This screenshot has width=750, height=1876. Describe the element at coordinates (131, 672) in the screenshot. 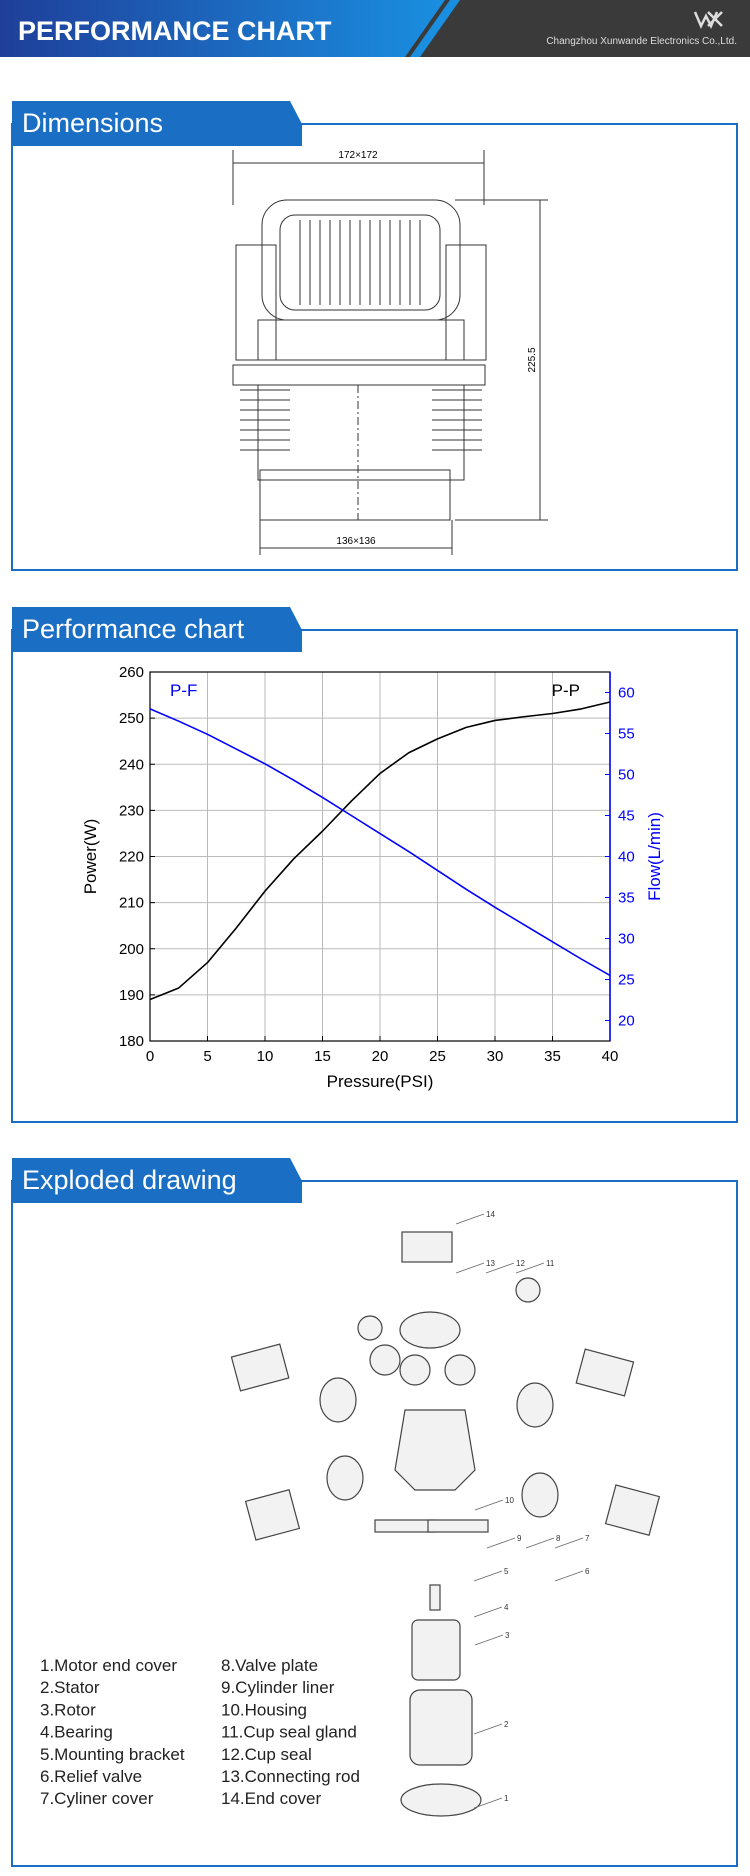

I see `y-tick-label: 260` at that location.